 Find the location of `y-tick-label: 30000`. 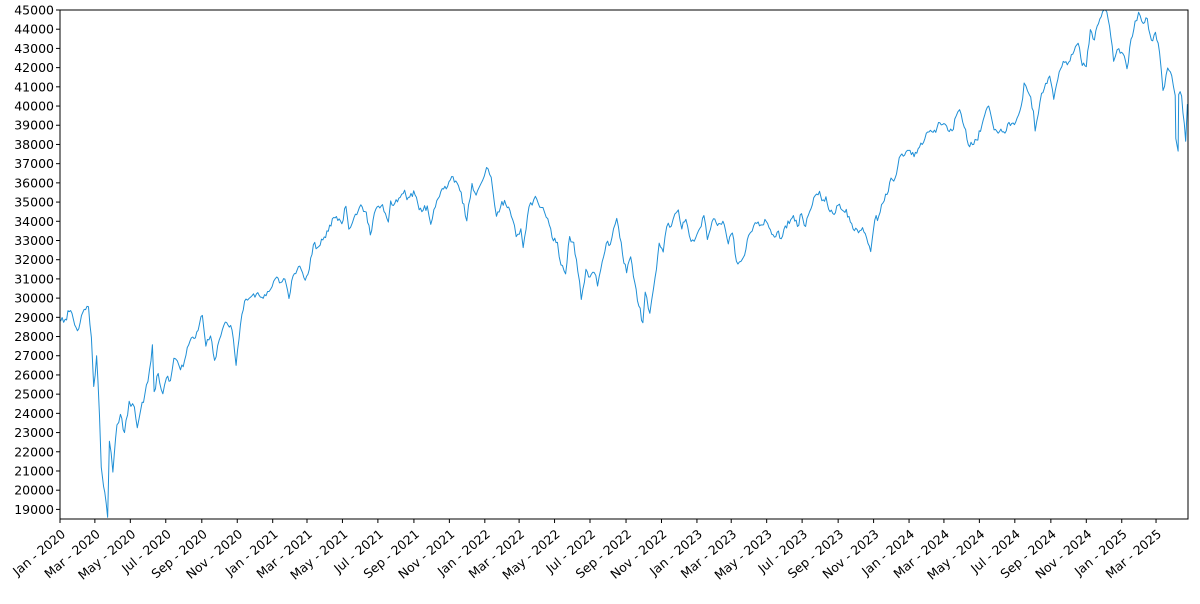

y-tick-label: 30000 is located at coordinates (34, 298).